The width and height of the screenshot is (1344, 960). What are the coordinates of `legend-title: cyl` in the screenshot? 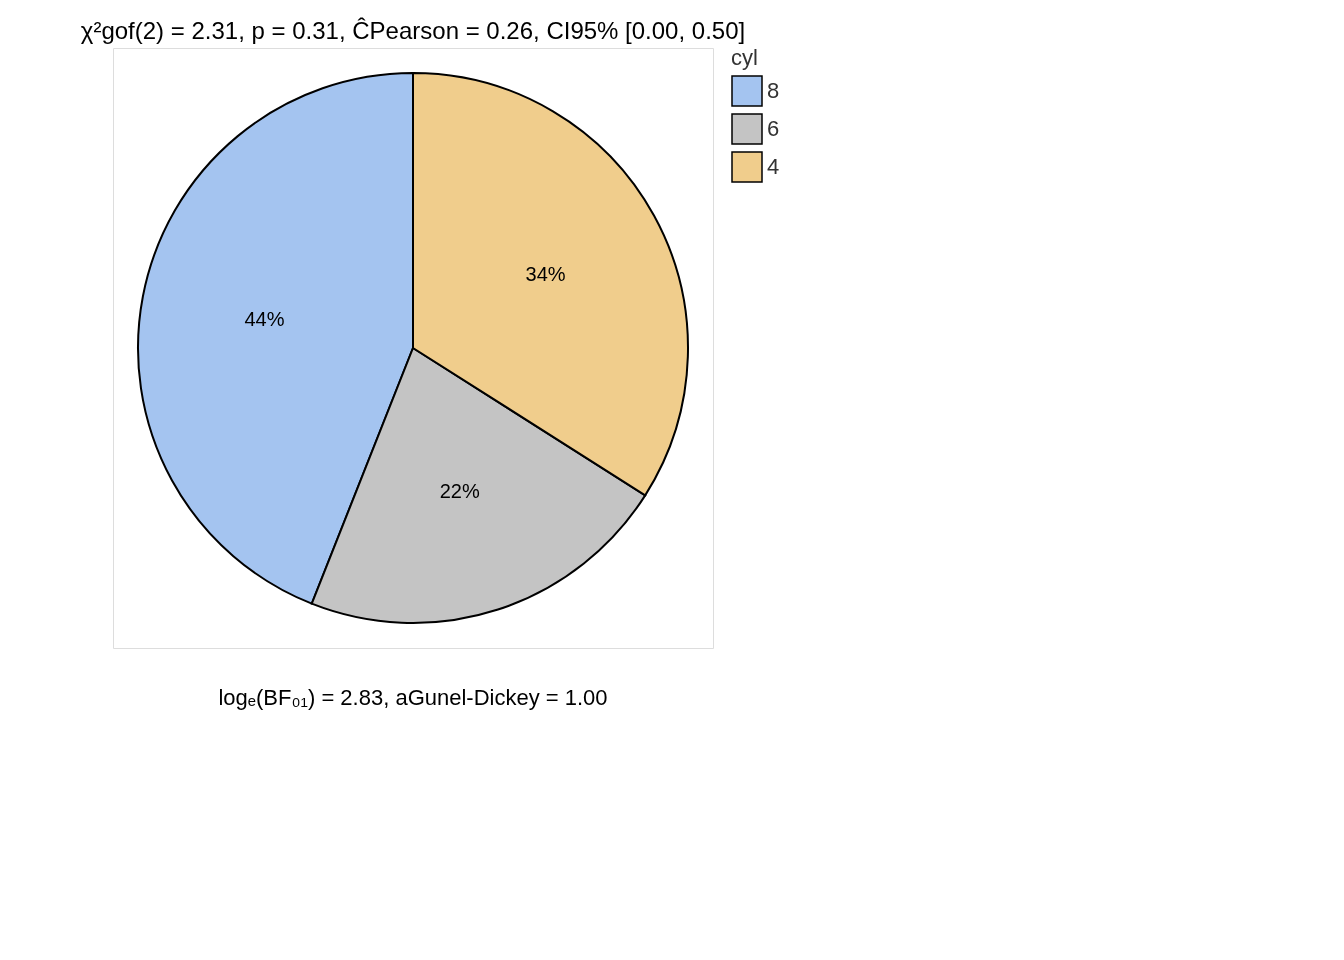 It's located at (744, 57).